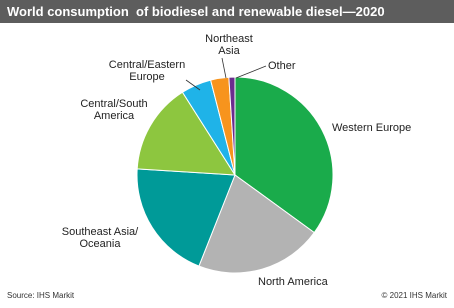 The image size is (454, 308). Describe the element at coordinates (229, 45) in the screenshot. I see `slice-label: Northeast Asia` at that location.